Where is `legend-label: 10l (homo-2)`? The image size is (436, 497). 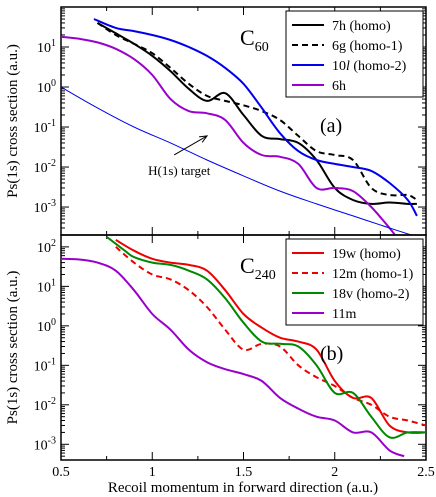
legend-label: 10l (homo-2) is located at coordinates (369, 66).